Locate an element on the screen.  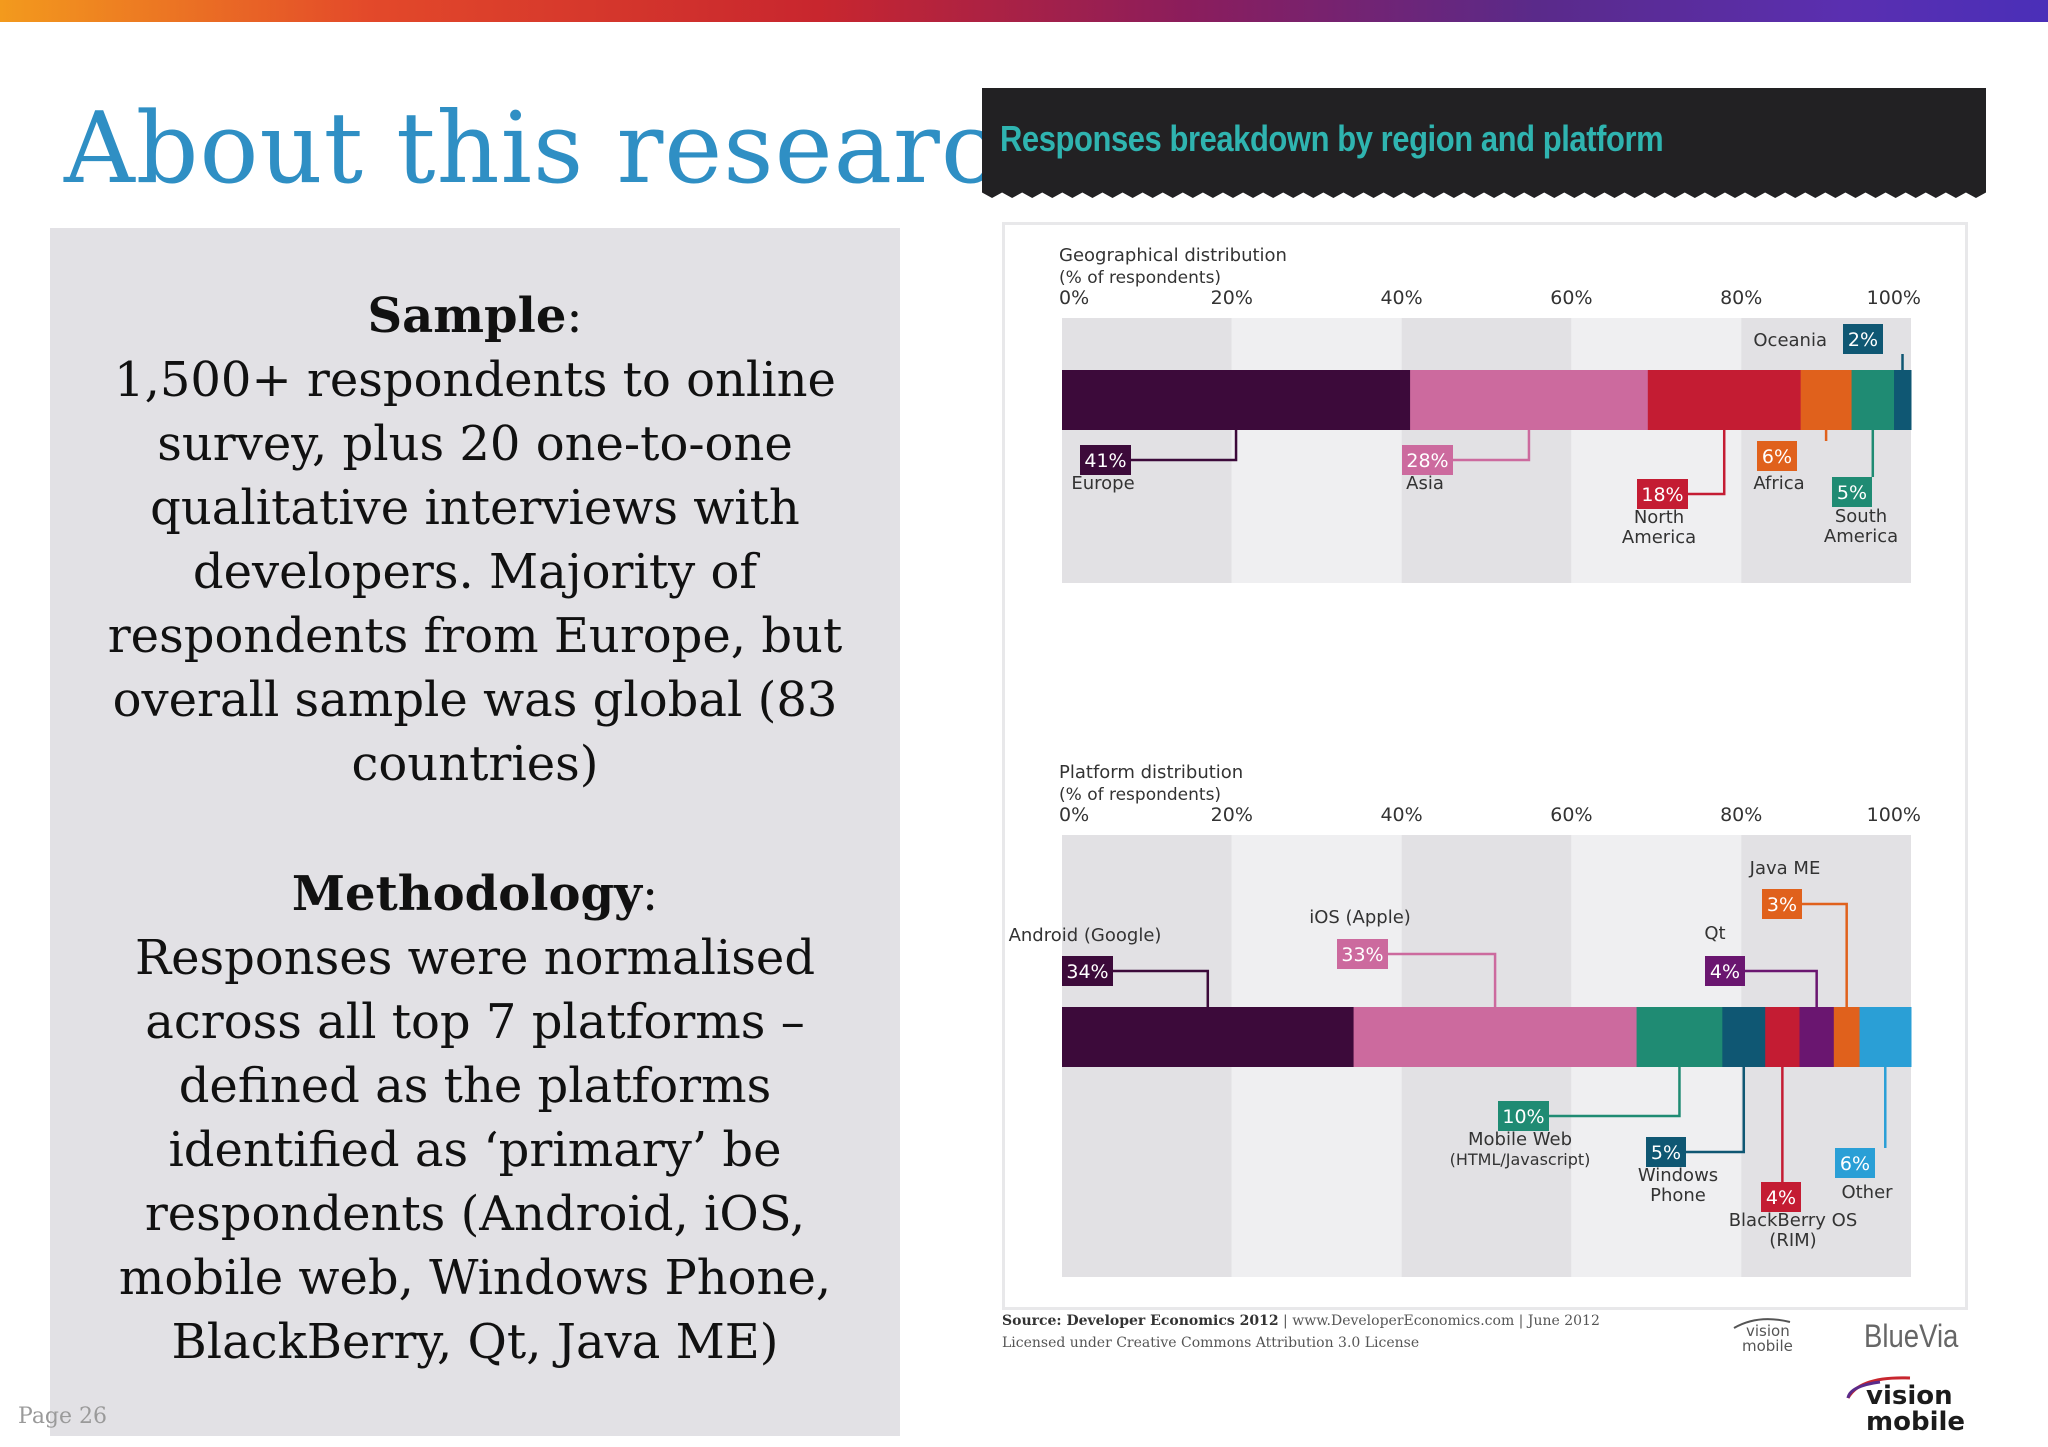
geo-badge-oceania is located at coordinates (1863, 339).